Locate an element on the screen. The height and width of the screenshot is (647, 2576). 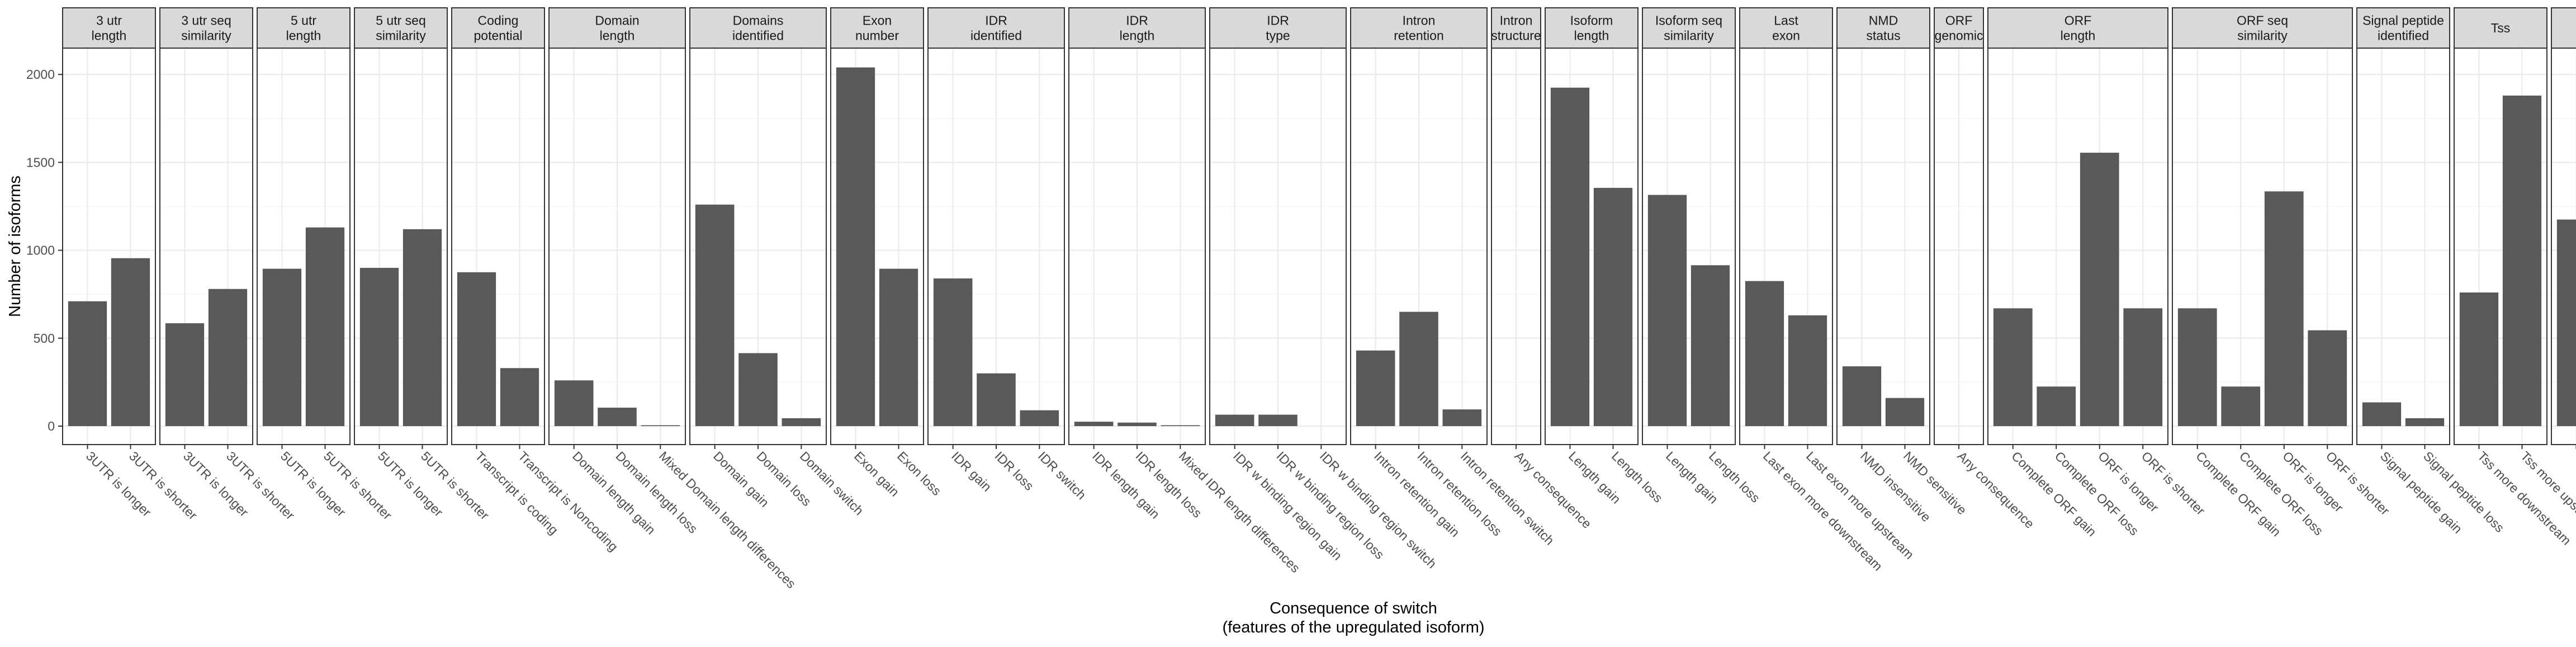
y-tick-label: 2000 is located at coordinates (41, 74).